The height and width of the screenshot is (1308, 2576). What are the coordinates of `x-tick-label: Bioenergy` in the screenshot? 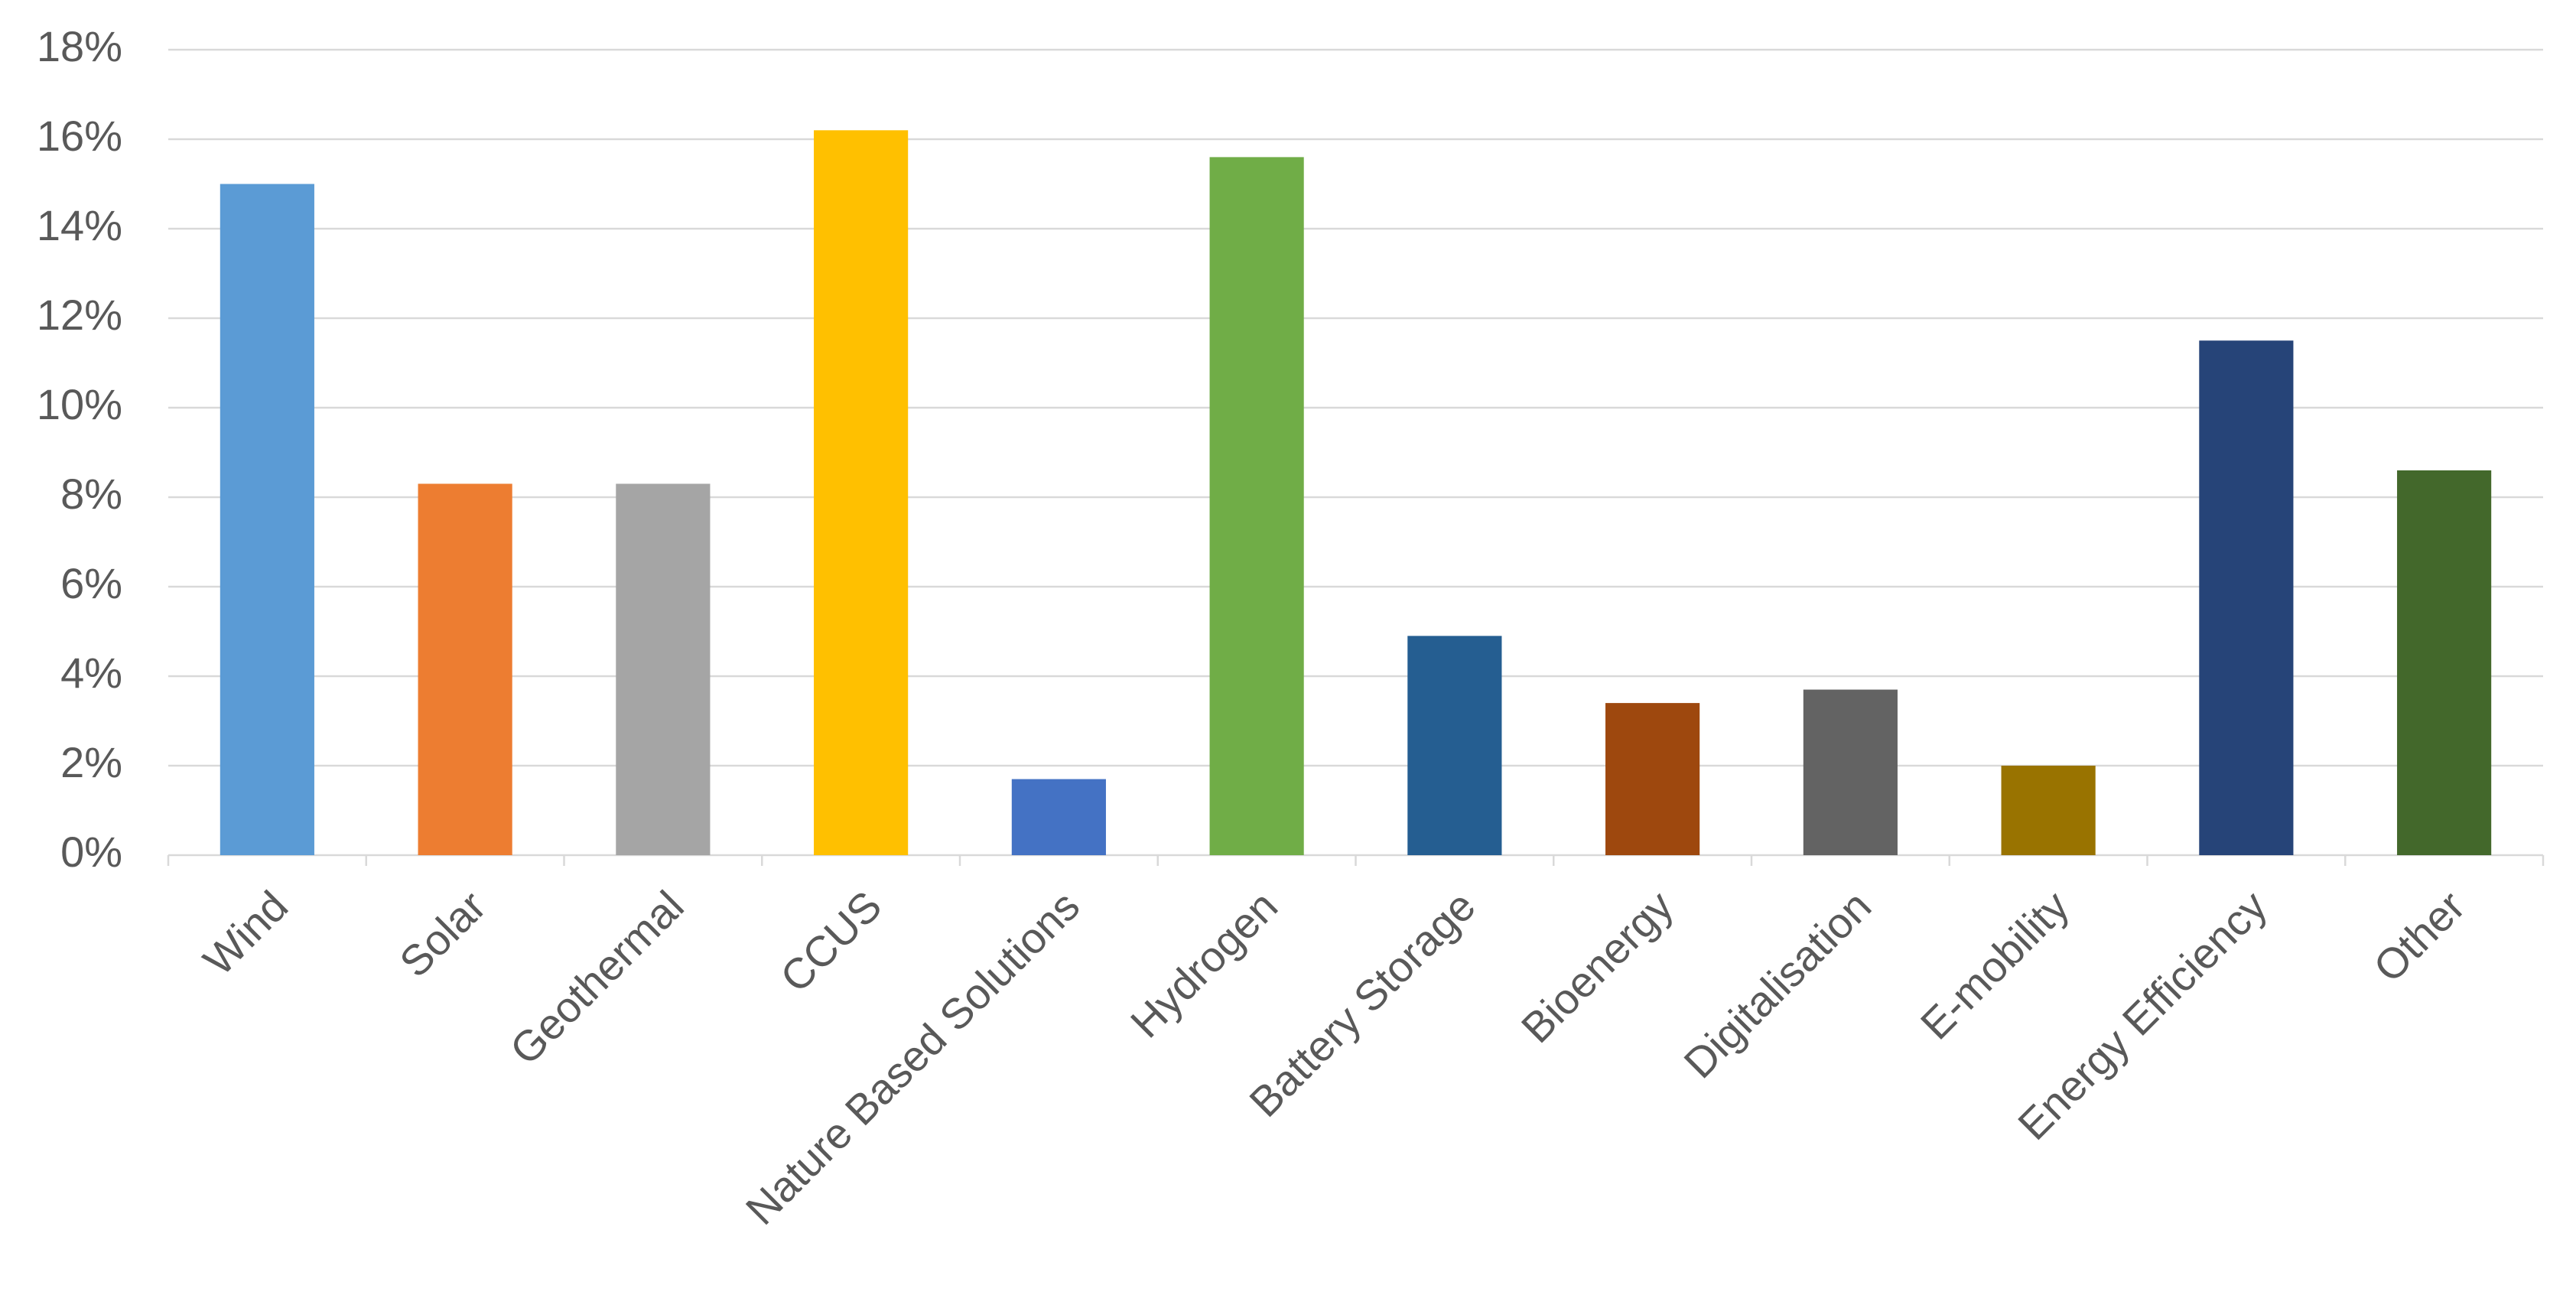 It's located at (1597, 967).